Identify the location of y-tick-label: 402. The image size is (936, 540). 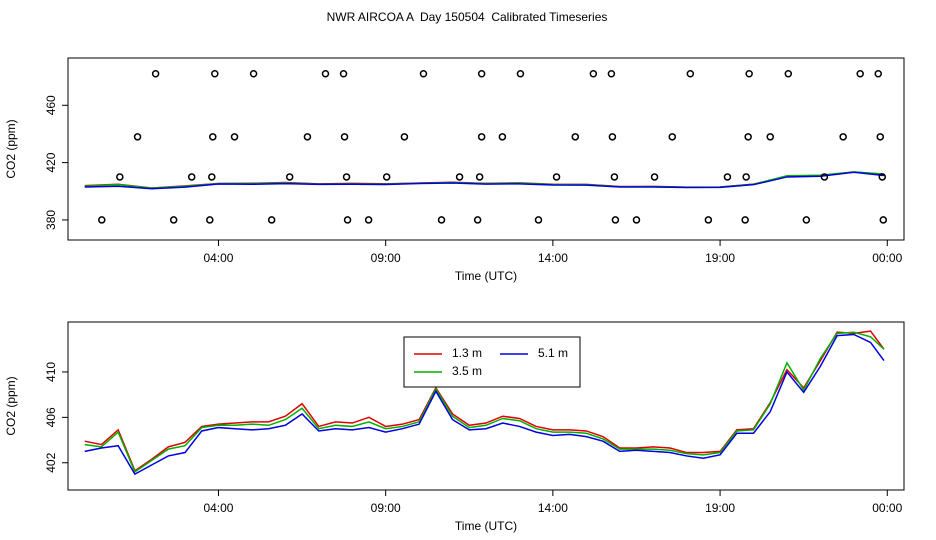
(51, 462).